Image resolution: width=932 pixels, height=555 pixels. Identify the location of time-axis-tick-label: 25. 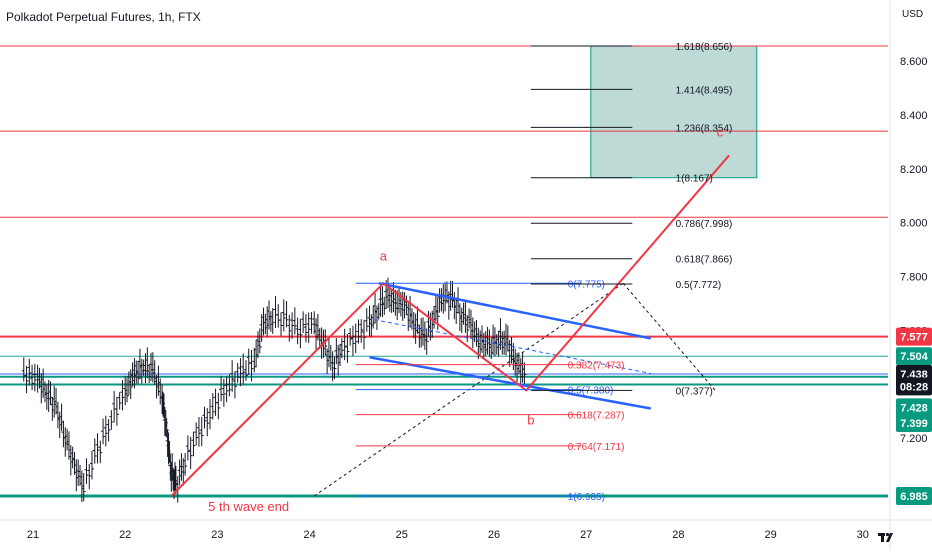
(402, 535).